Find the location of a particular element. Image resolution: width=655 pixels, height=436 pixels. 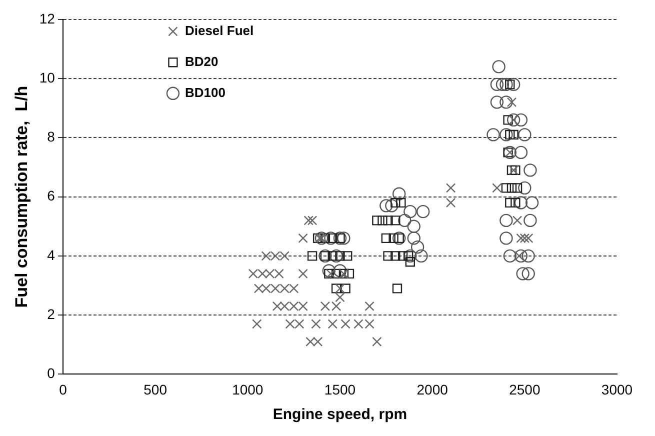

legend-label: BD100 is located at coordinates (205, 92).